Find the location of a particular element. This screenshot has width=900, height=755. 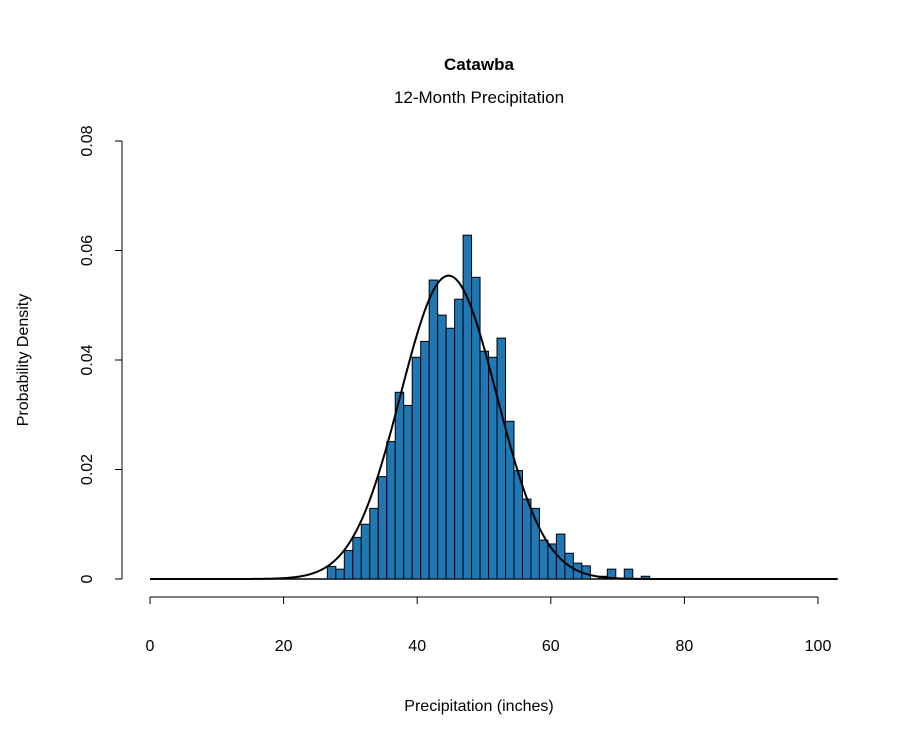

y-tick-label: 0.06 is located at coordinates (87, 250).